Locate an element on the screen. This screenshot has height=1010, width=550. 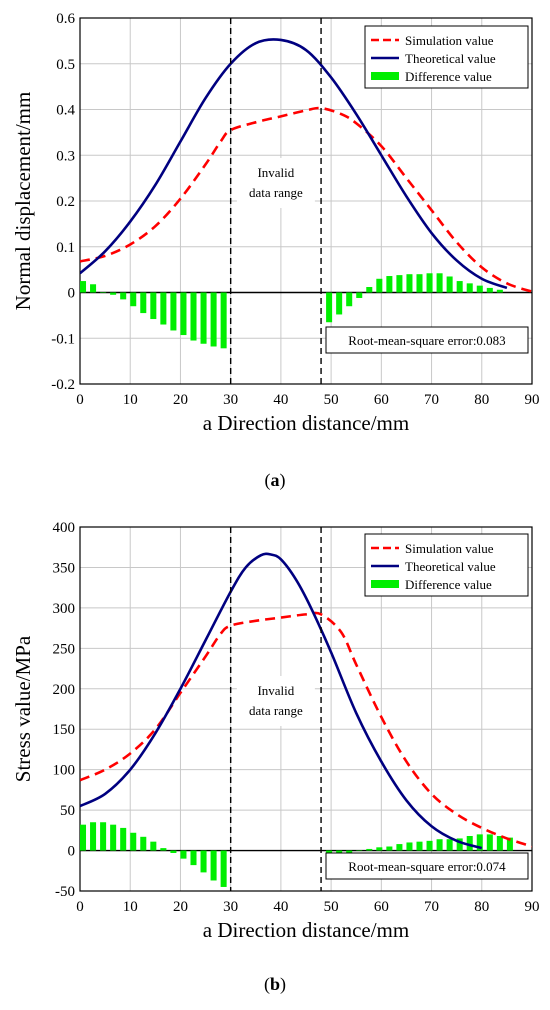
caption-letter: b is located at coordinates (275, 984).